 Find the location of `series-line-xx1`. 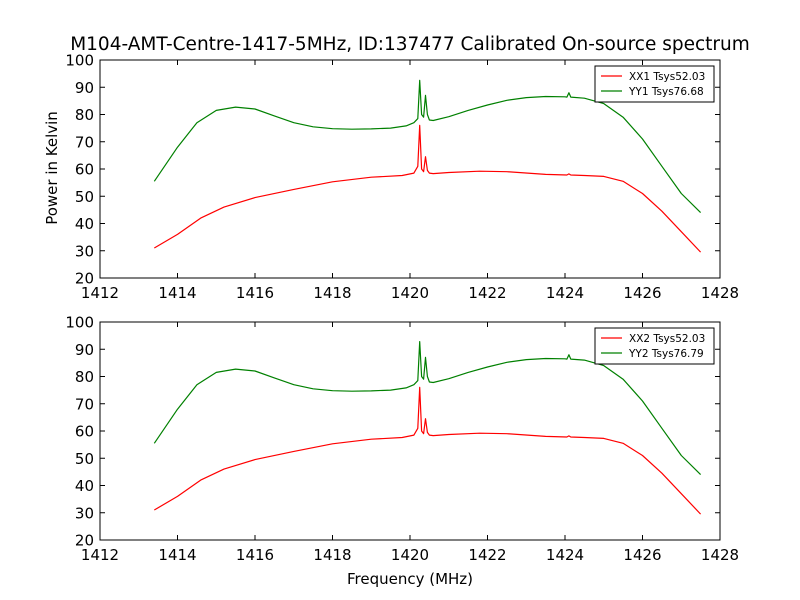

series-line-xx1 is located at coordinates (427, 188).